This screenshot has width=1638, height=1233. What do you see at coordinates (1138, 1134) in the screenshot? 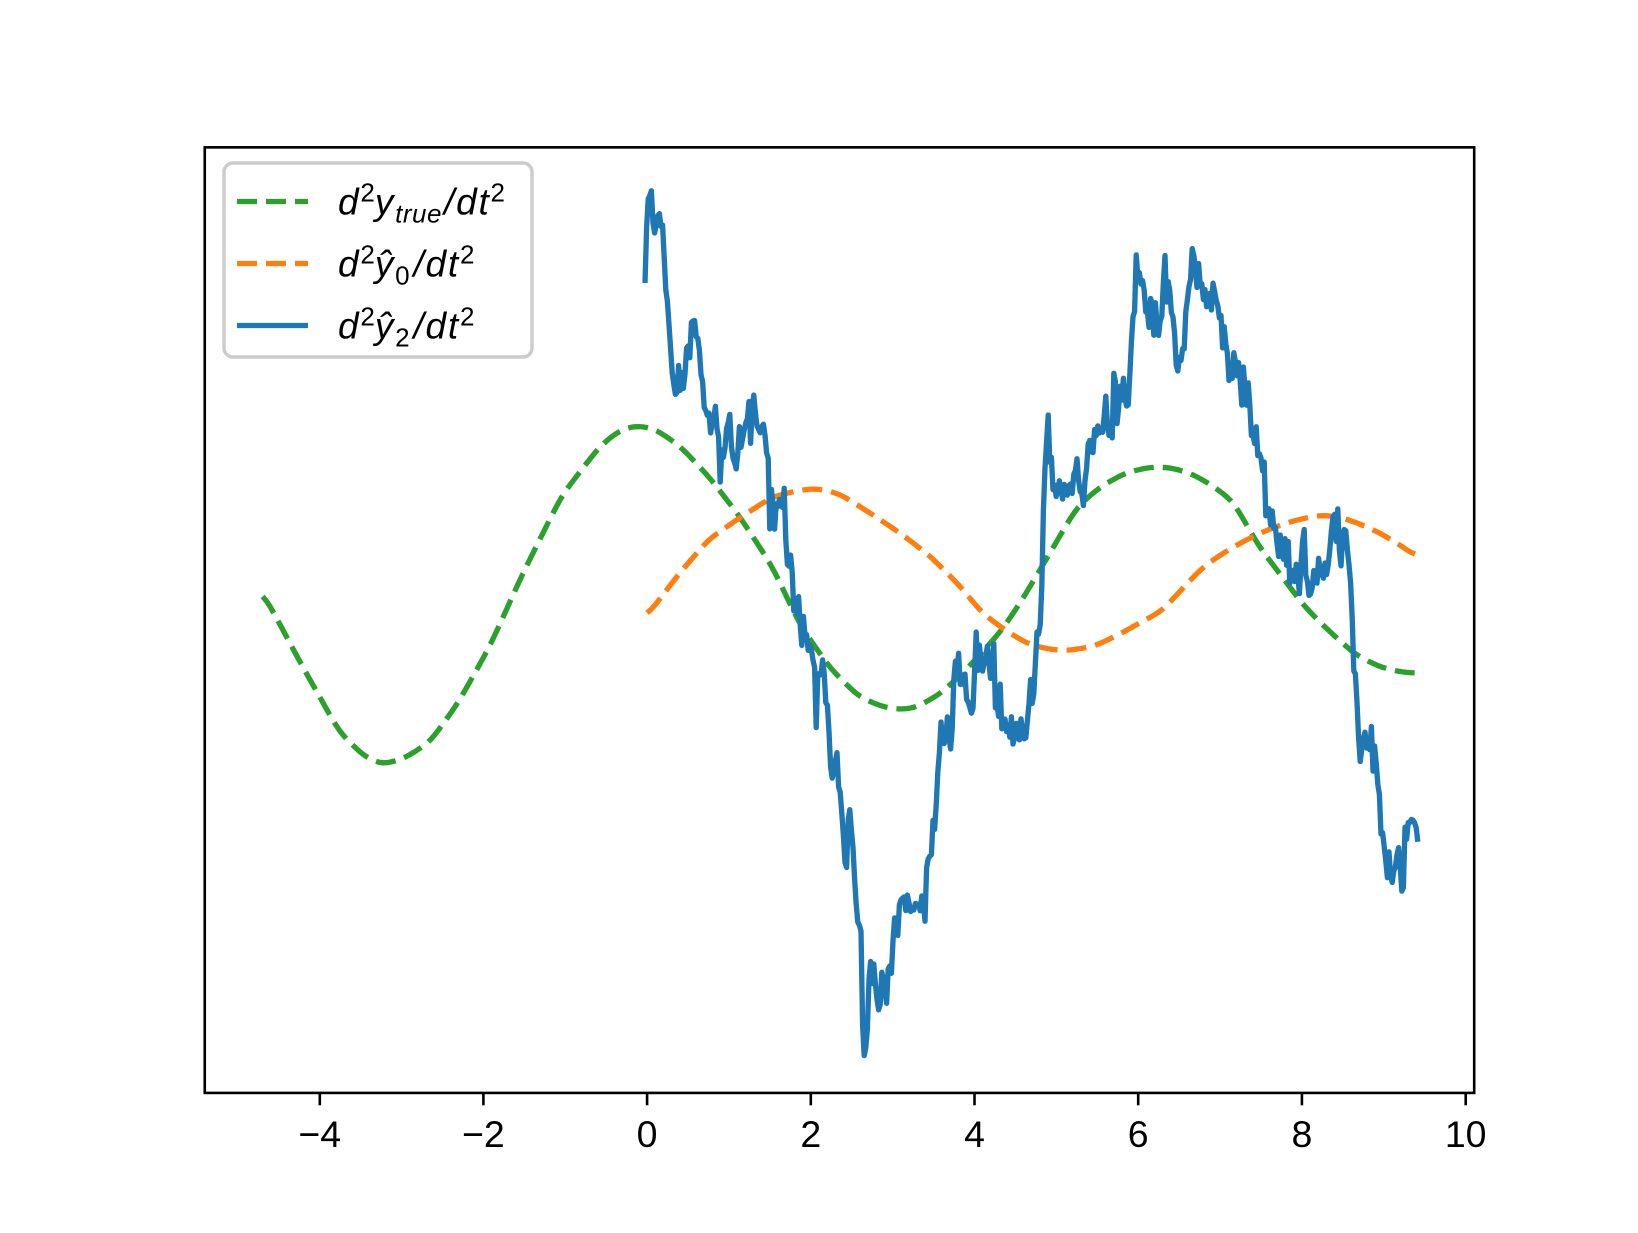
I see `svg-text: 6` at bounding box center [1138, 1134].